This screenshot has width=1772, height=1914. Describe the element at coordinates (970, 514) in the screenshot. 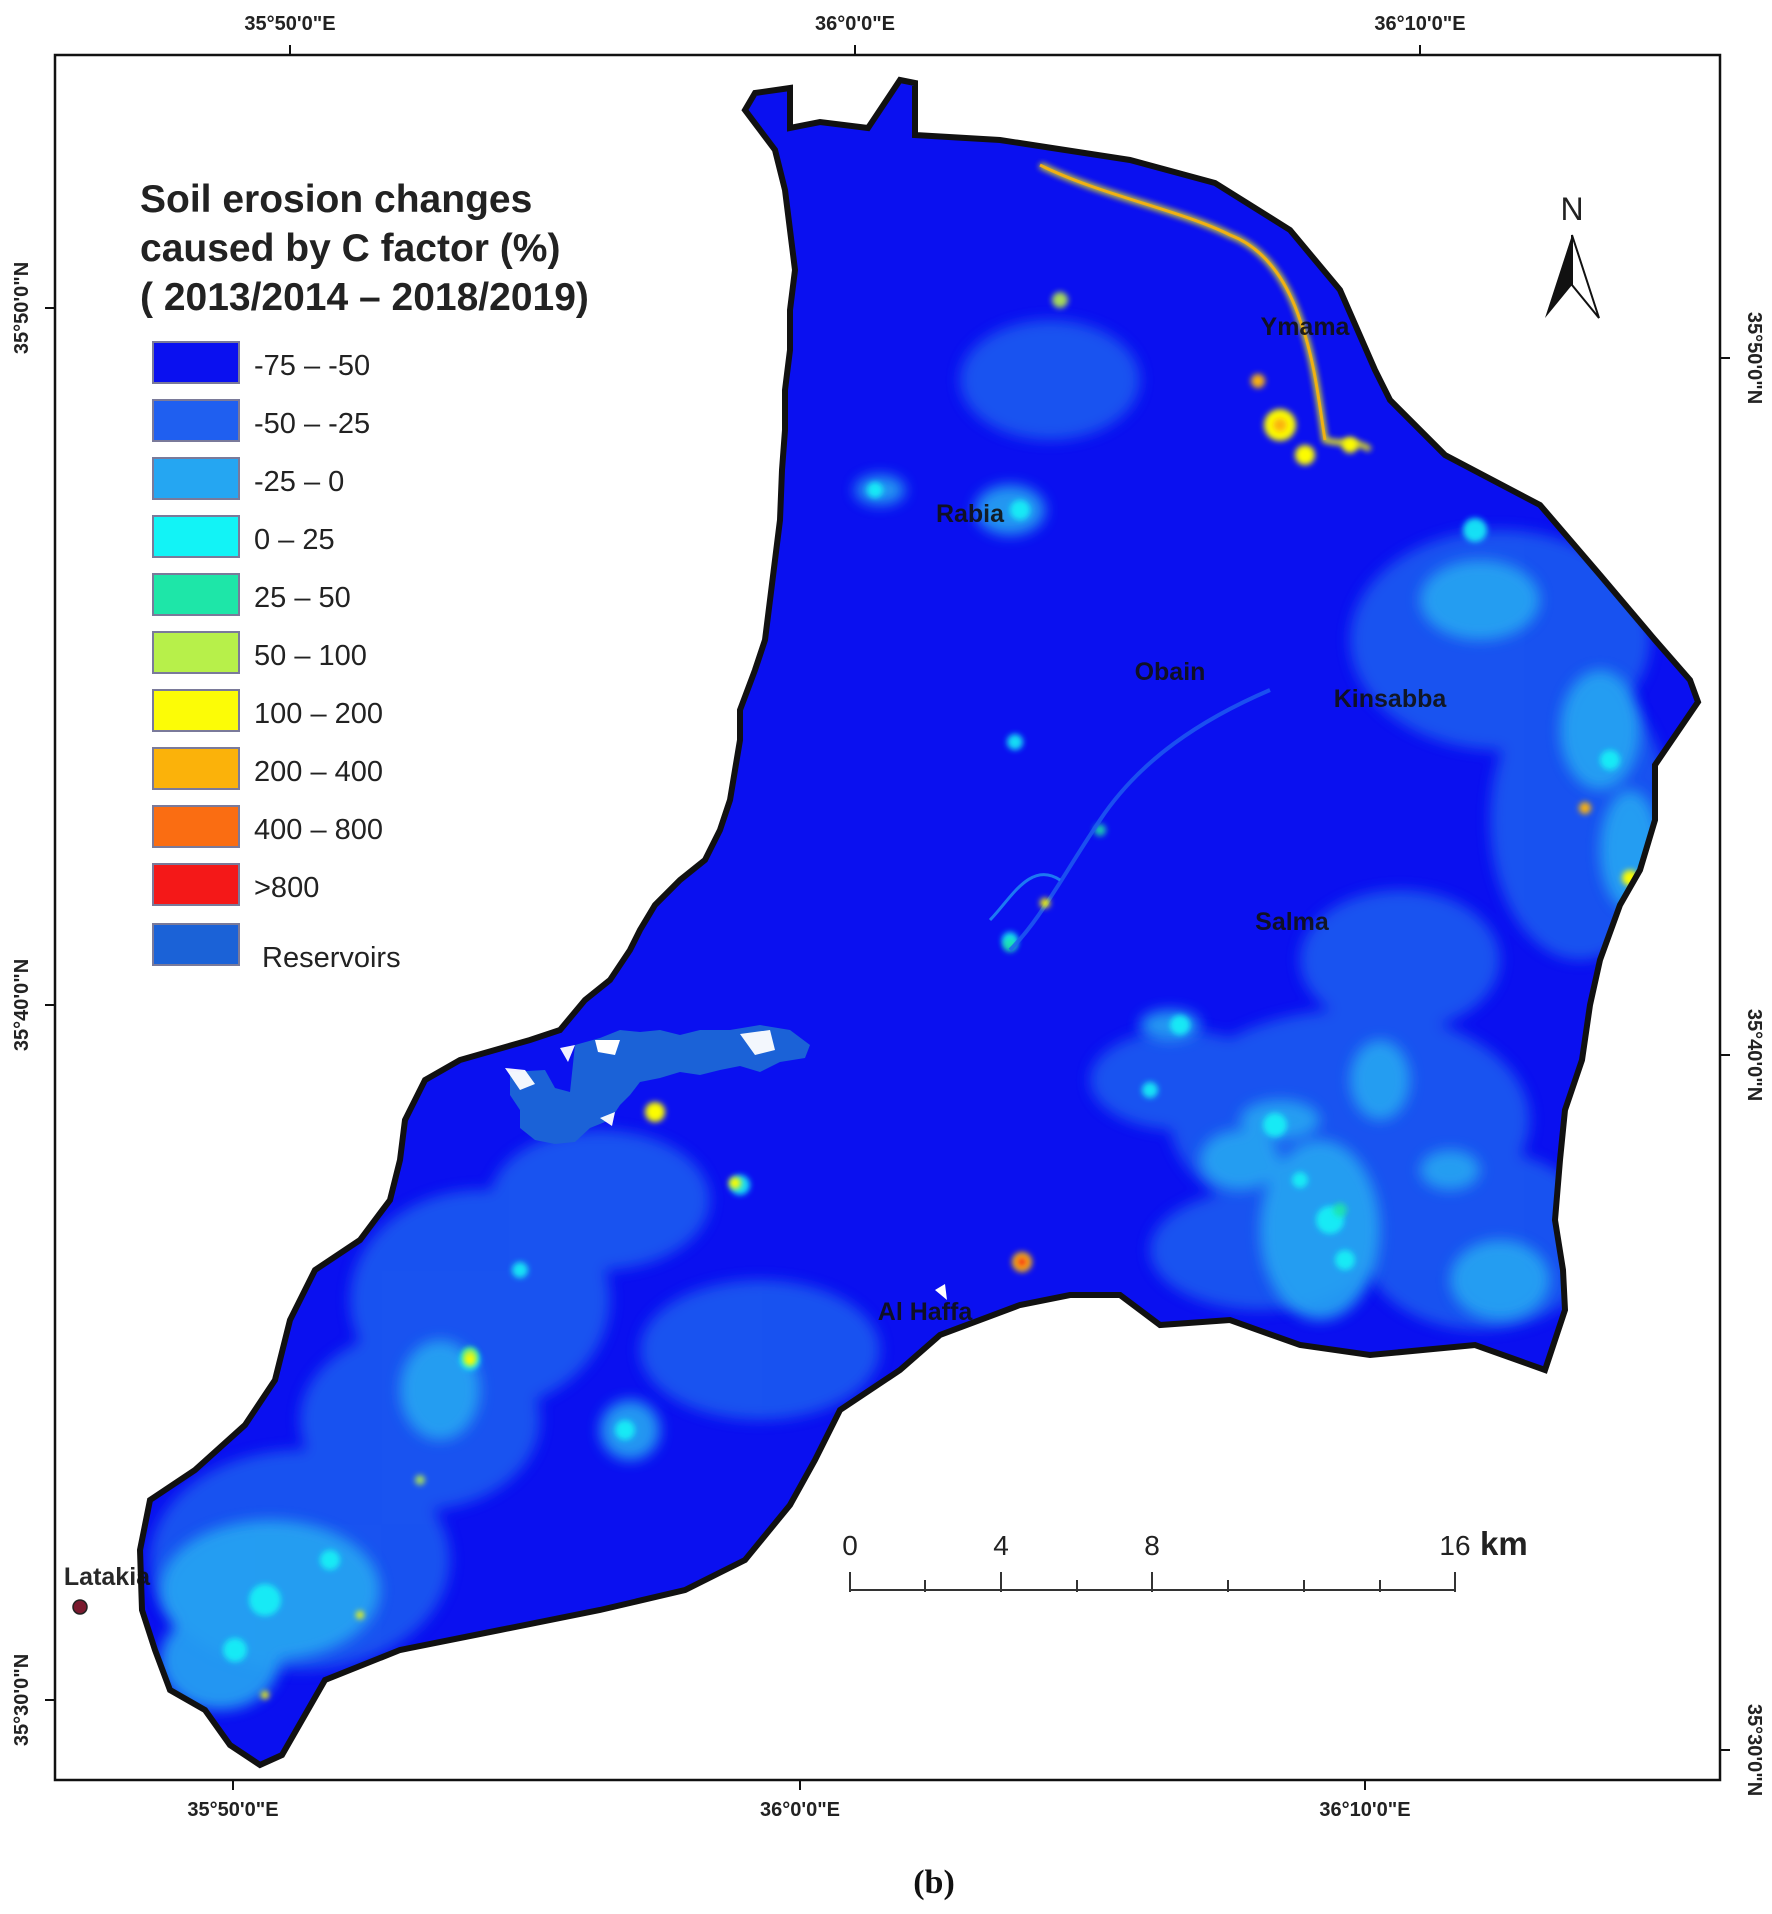

I see `place-label-rabia: Rabia` at that location.